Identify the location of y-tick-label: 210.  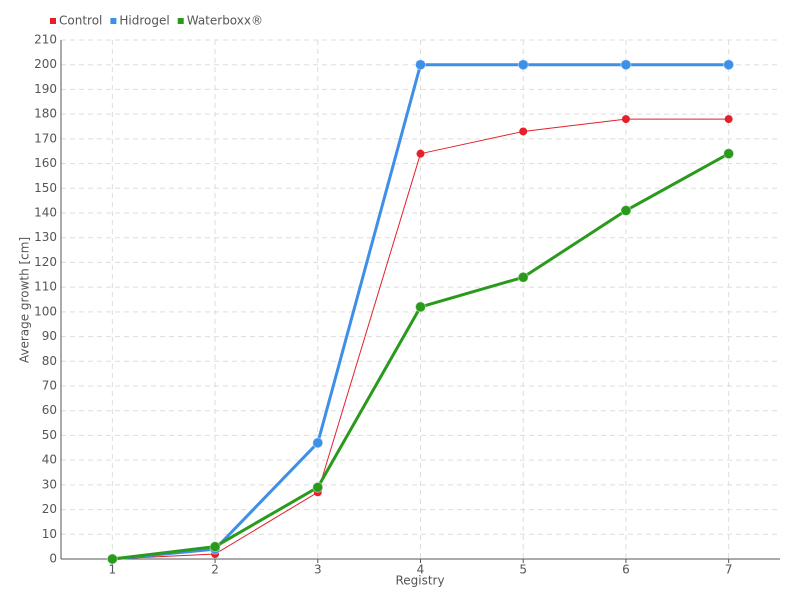
(45, 40).